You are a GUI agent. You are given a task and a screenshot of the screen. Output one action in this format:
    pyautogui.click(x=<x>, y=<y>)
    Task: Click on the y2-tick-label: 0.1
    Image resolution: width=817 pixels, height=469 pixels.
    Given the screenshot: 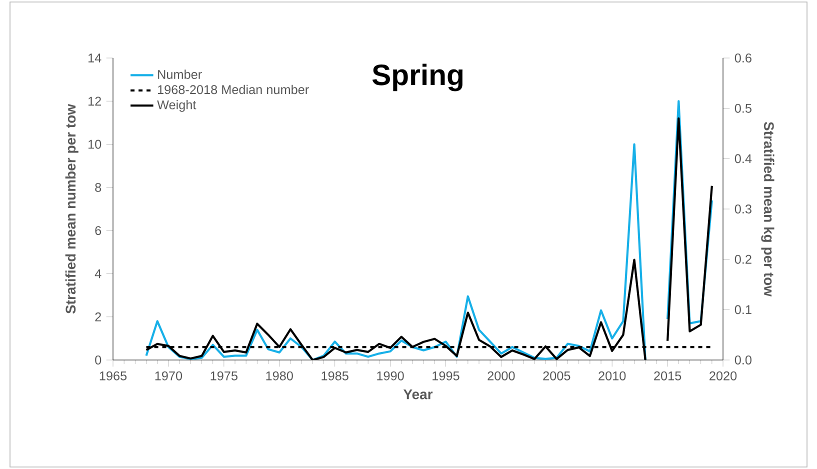 What is the action you would take?
    pyautogui.click(x=743, y=309)
    